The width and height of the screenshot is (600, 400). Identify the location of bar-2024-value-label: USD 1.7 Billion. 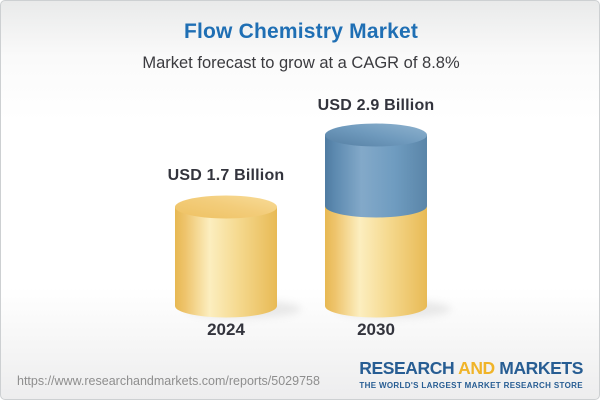
(226, 175).